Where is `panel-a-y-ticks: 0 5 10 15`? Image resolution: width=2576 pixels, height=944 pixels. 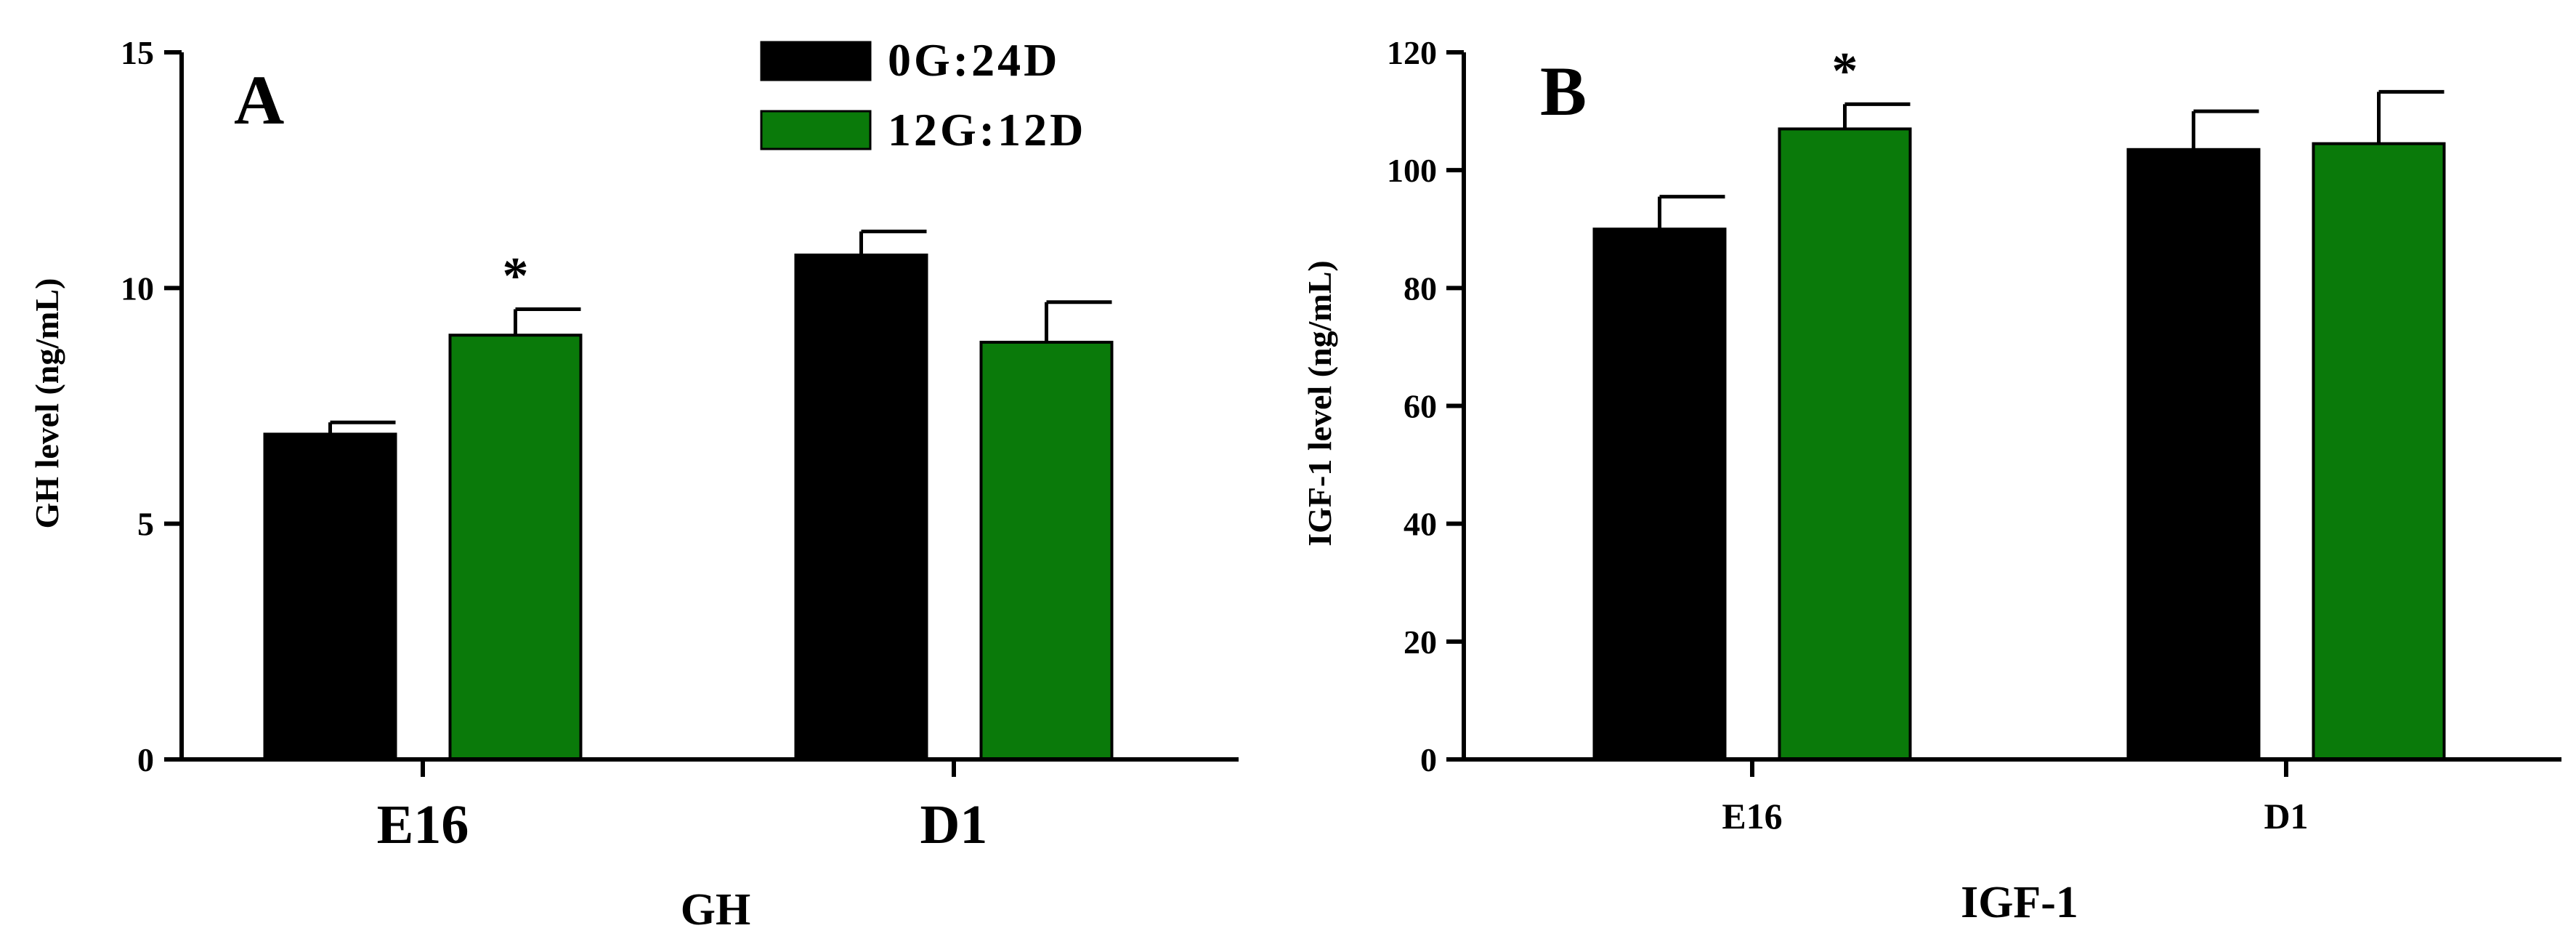 panel-a-y-ticks: 0 5 10 15 is located at coordinates (151, 406).